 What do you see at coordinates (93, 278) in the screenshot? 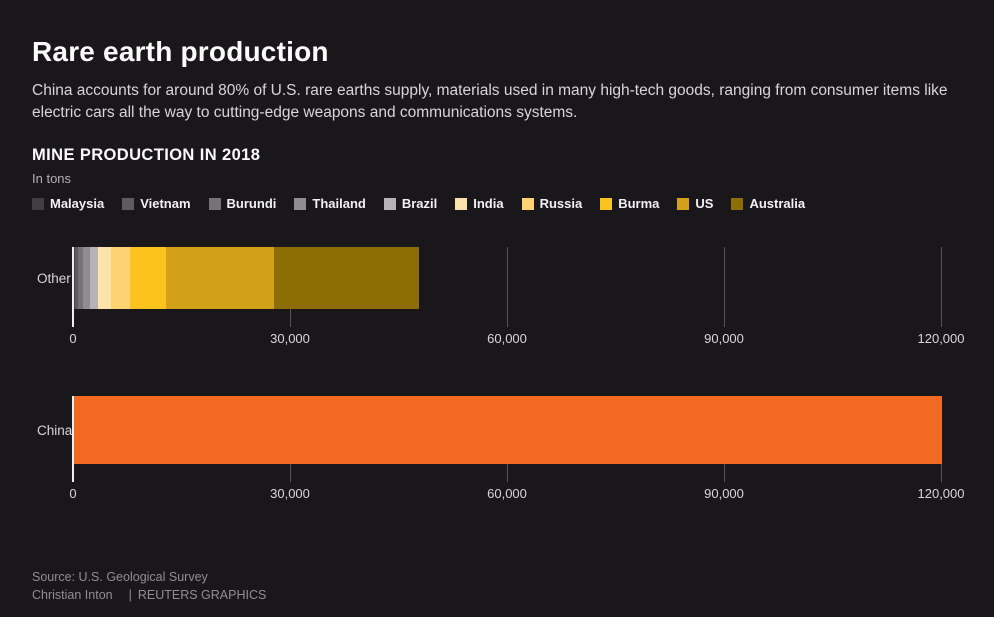
I see `bar-segment-brazil` at bounding box center [93, 278].